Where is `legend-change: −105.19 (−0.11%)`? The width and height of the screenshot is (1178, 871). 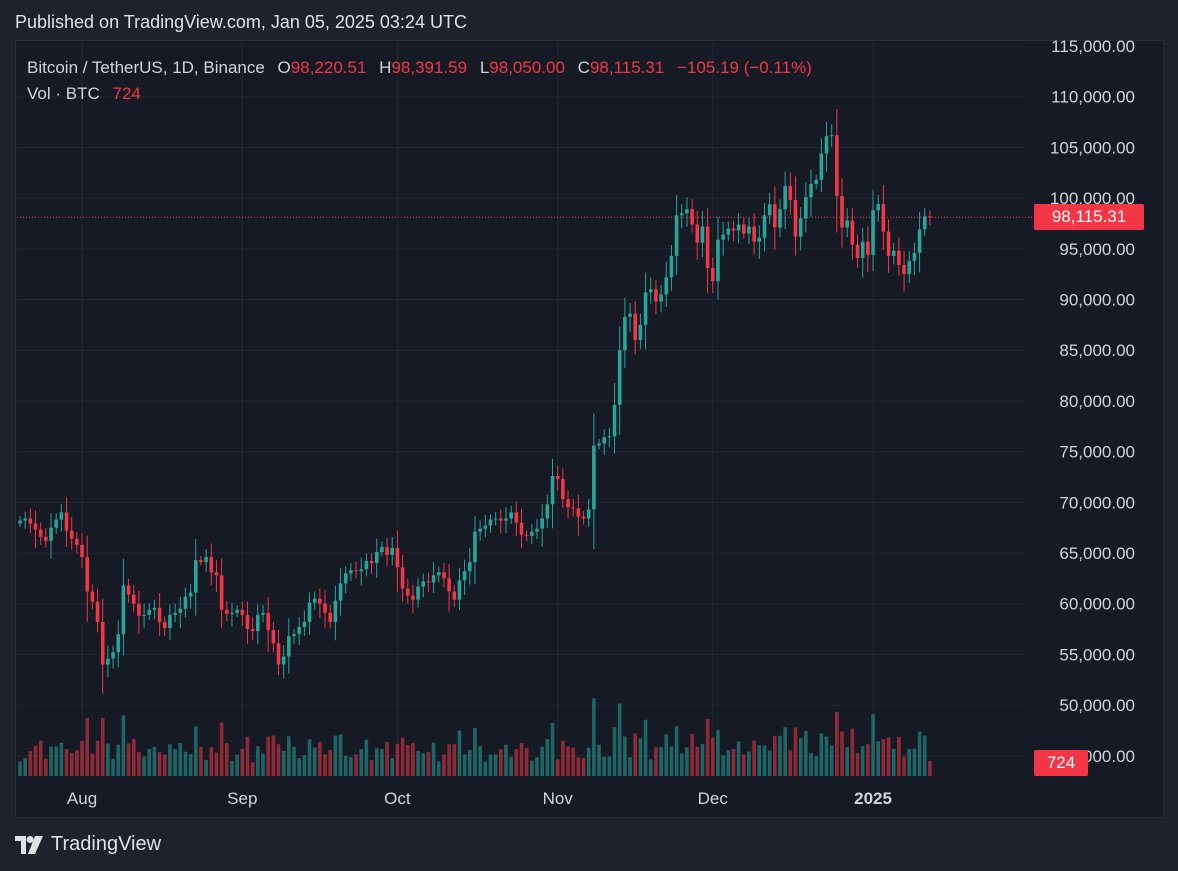
legend-change: −105.19 (−0.11%) is located at coordinates (744, 67).